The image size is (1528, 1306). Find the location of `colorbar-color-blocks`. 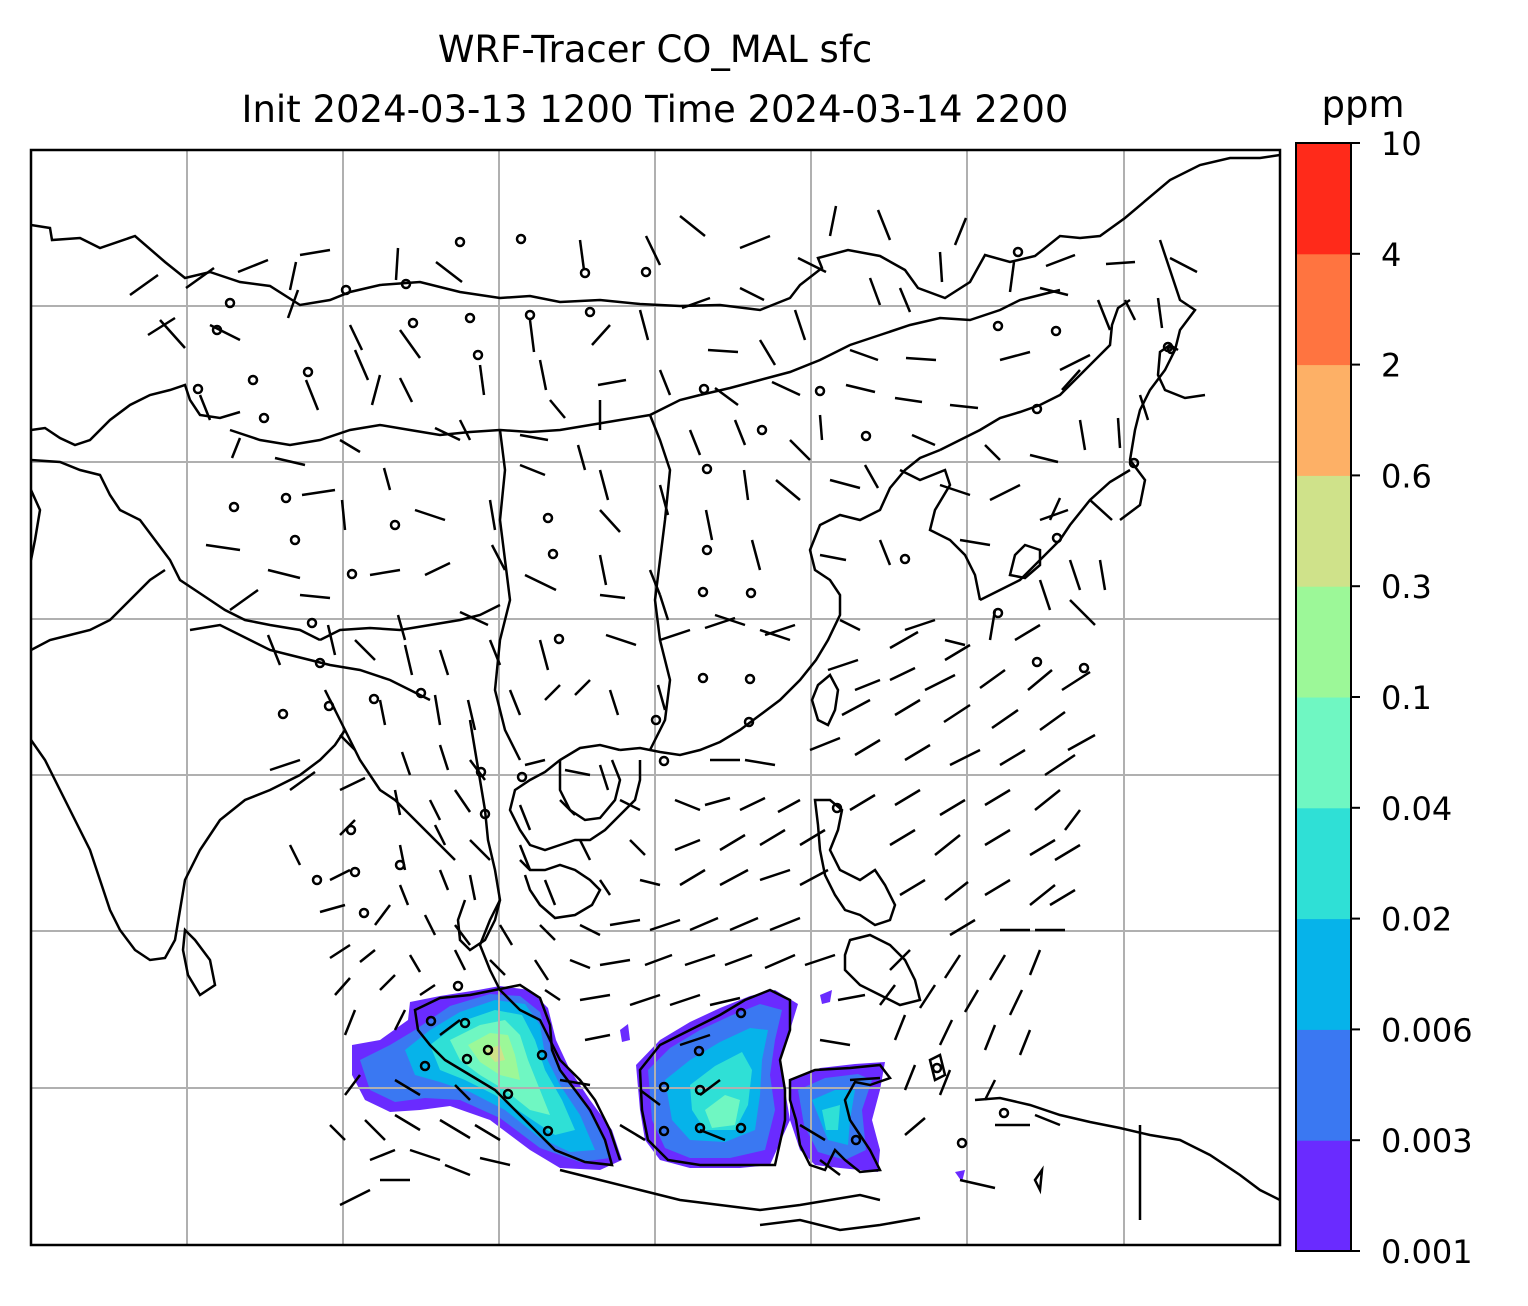

colorbar-color-blocks is located at coordinates (1323, 697).